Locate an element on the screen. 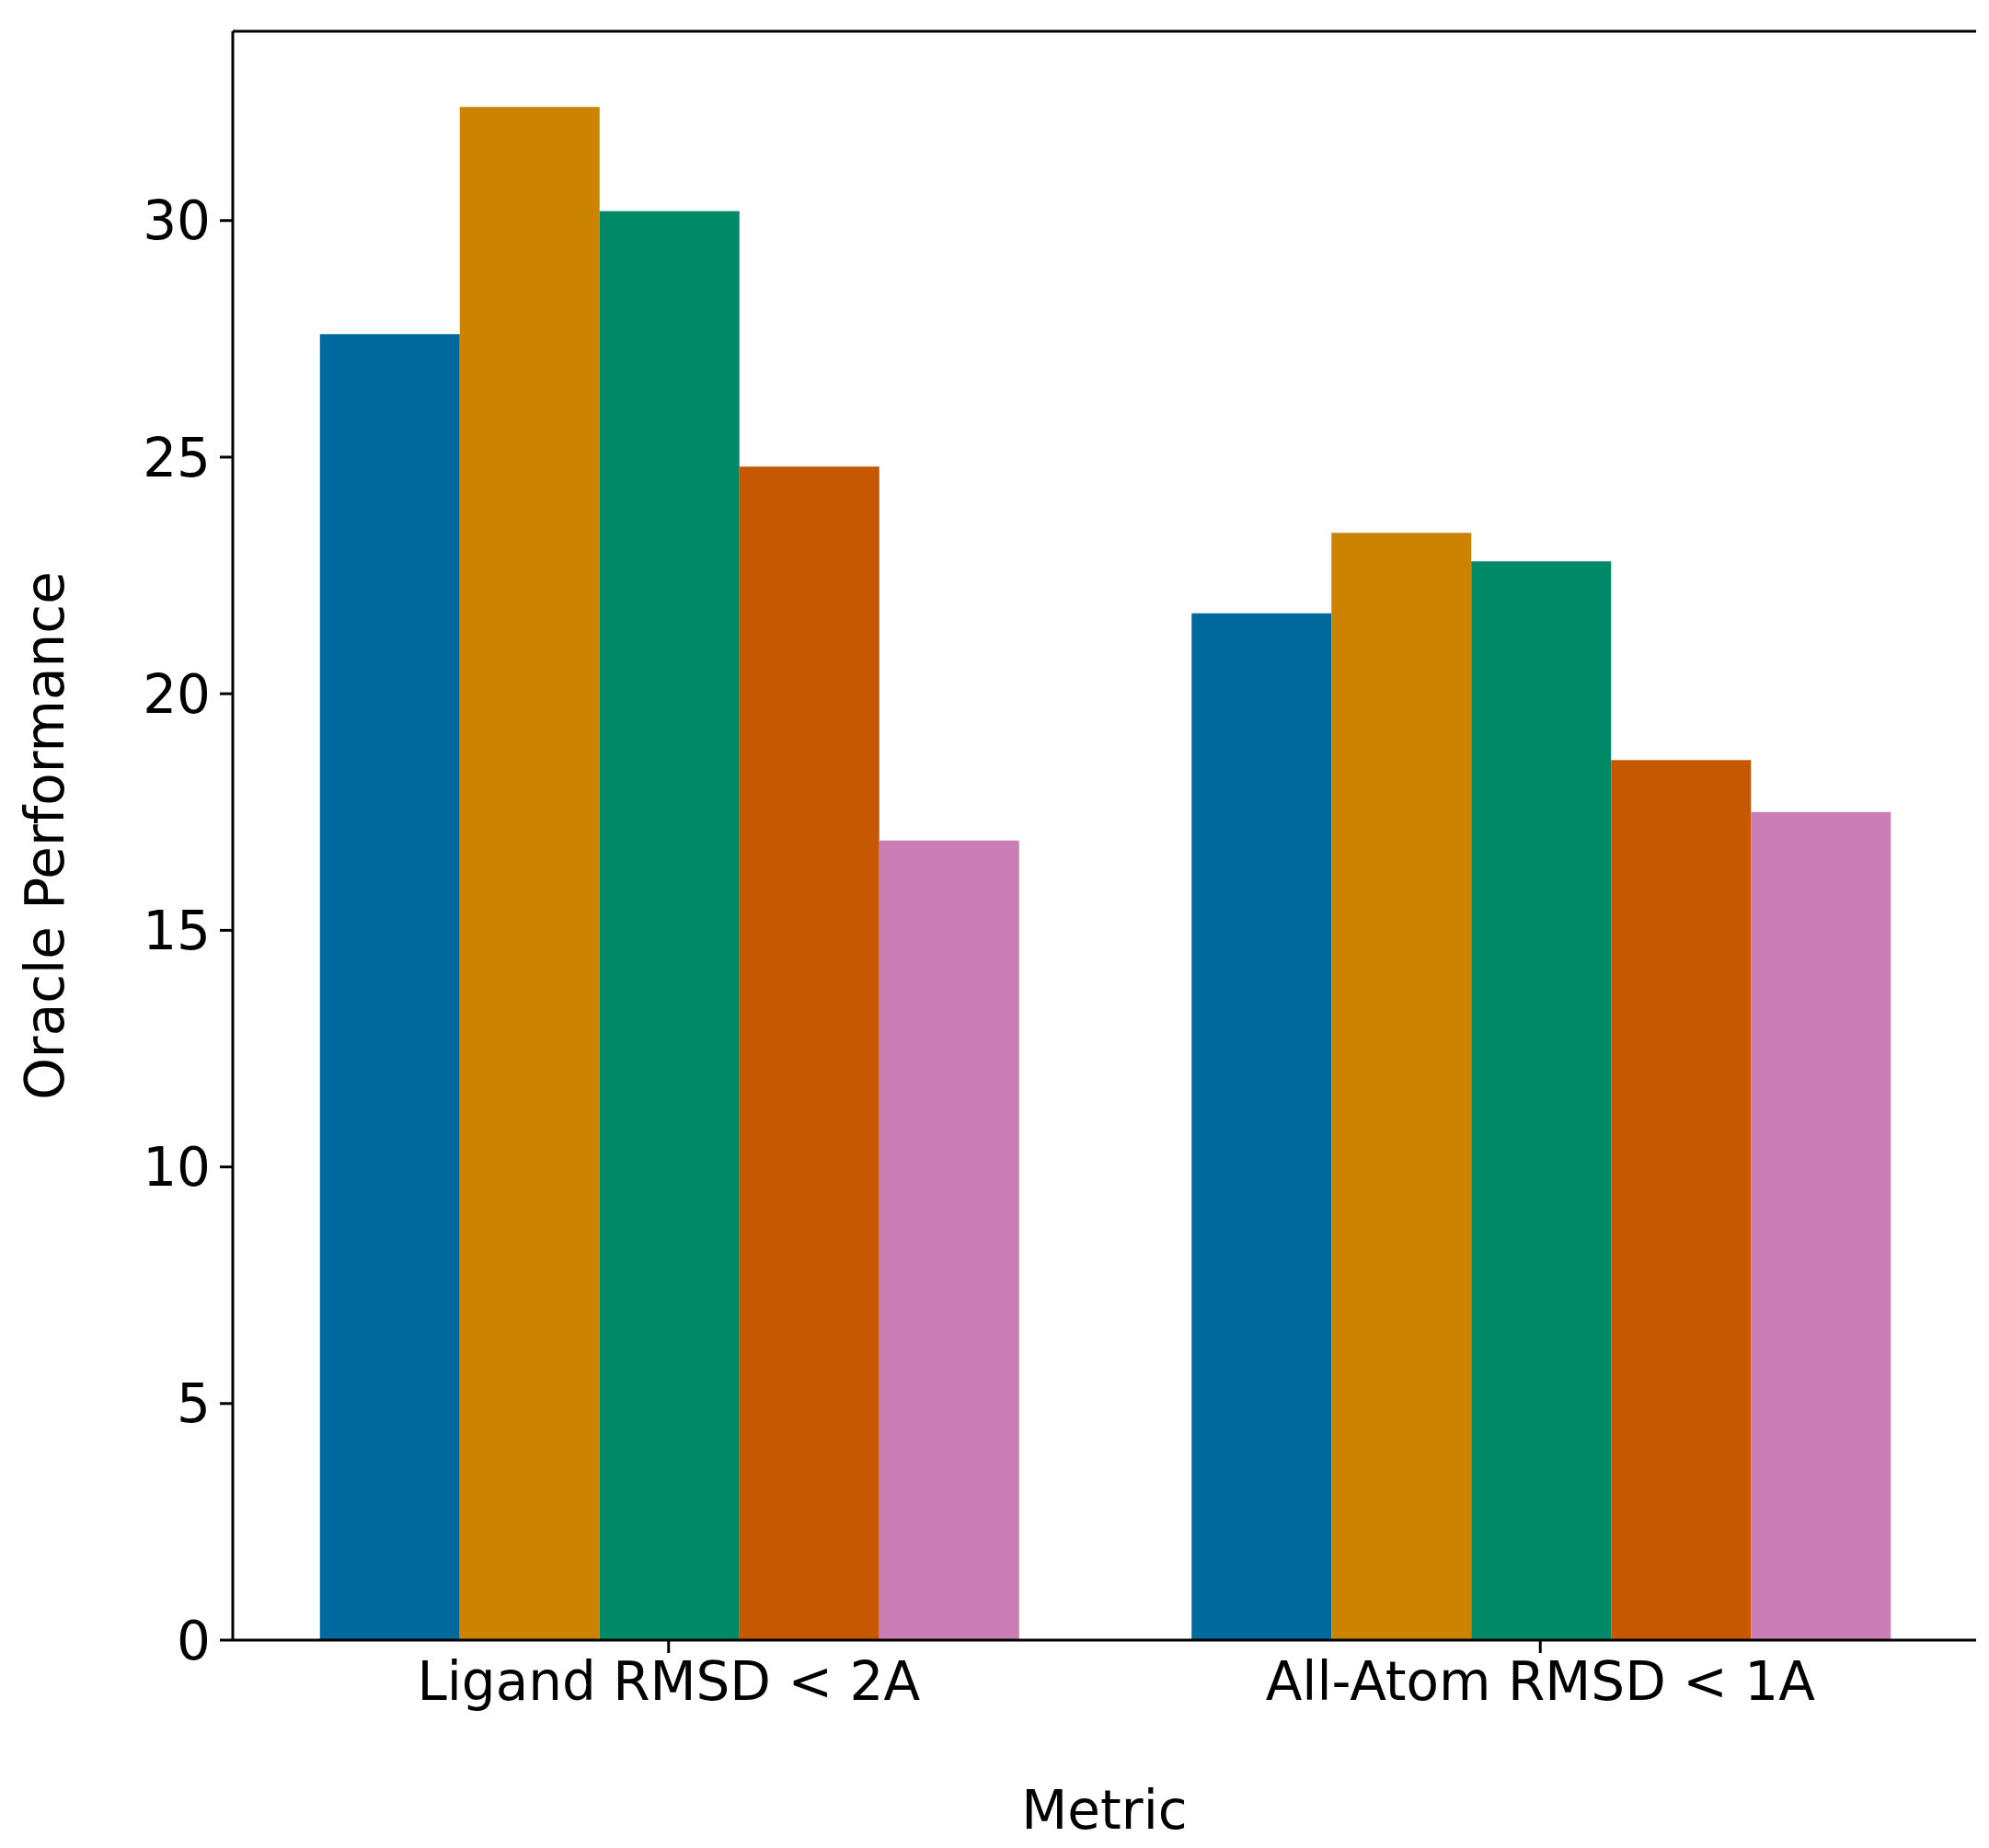 This screenshot has height=1848, width=1989. x-axis-title: Metric is located at coordinates (1104, 1810).